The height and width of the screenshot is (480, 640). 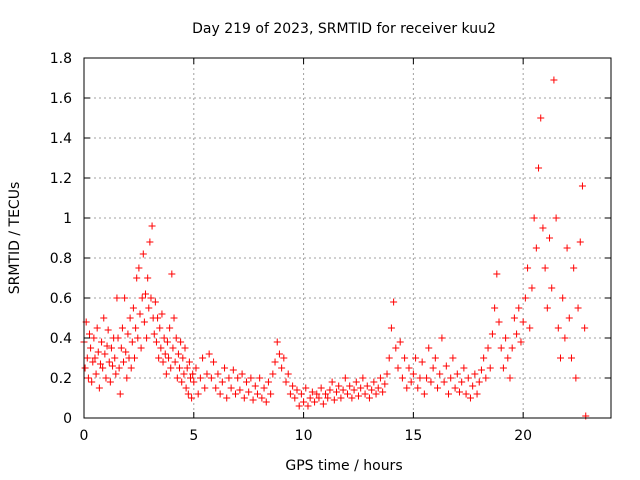 What do you see at coordinates (61, 379) in the screenshot?
I see `y-tick-label: 0.2` at bounding box center [61, 379].